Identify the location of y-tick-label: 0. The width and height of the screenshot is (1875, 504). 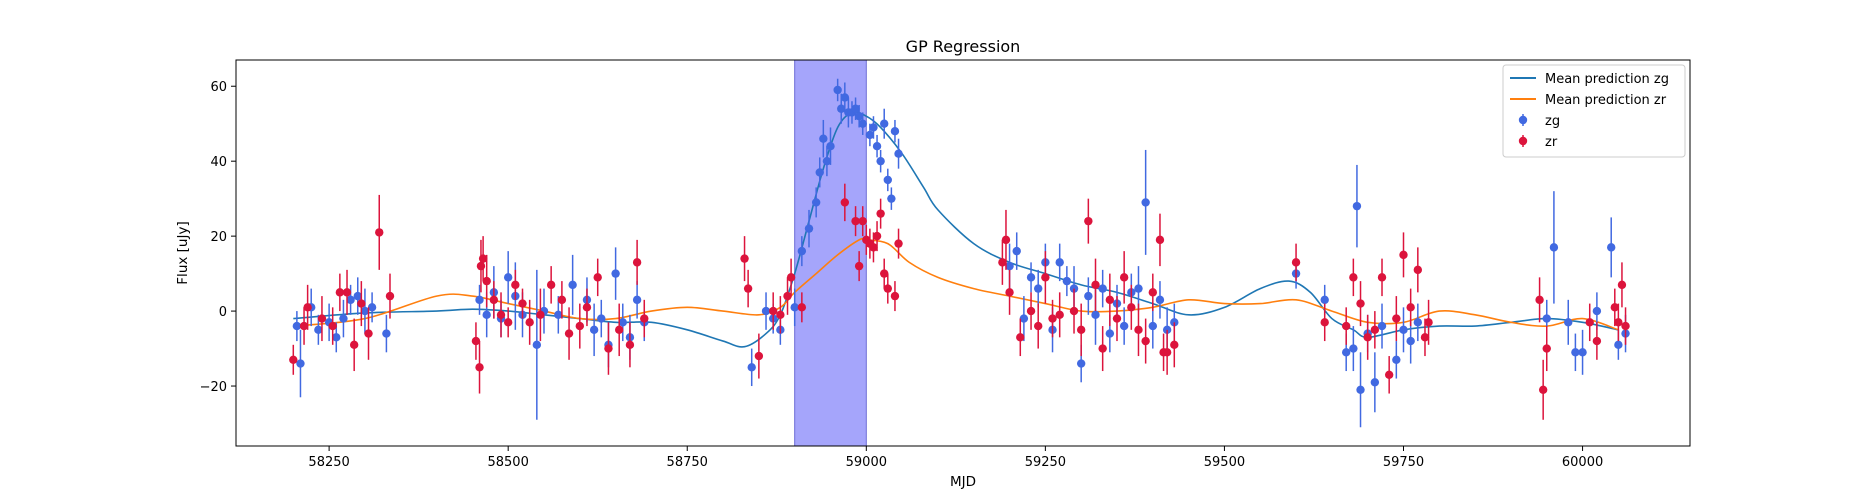
(223, 312).